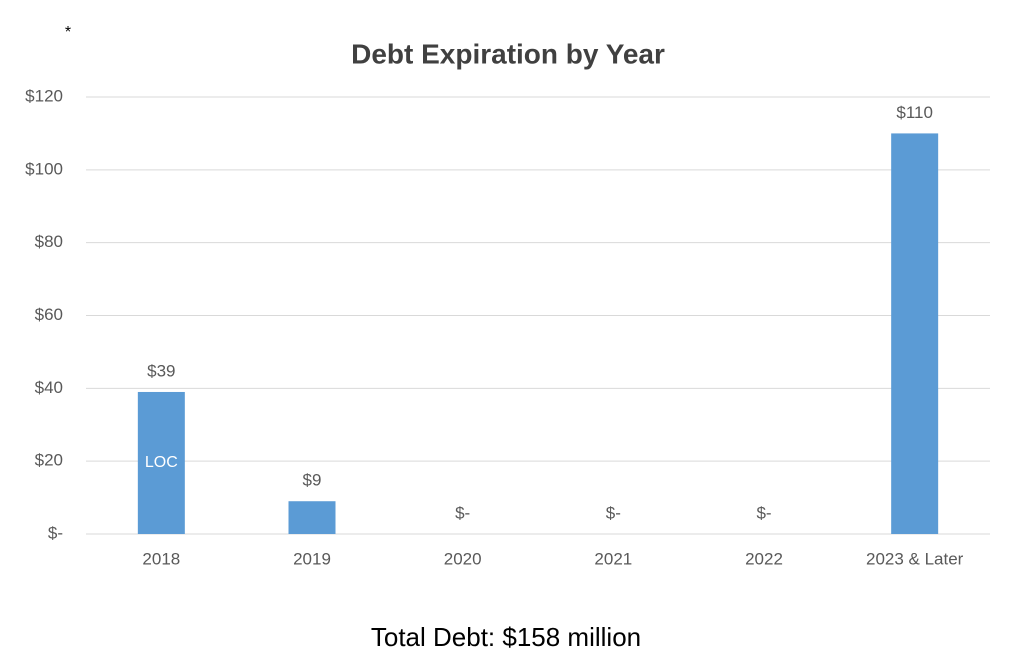  Describe the element at coordinates (161, 370) in the screenshot. I see `value-label: $39` at that location.